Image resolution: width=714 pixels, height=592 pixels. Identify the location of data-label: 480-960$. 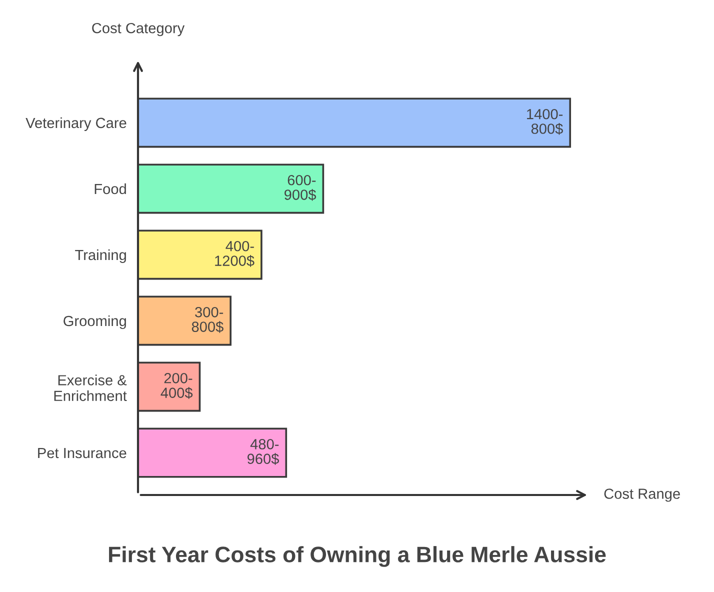
(263, 452).